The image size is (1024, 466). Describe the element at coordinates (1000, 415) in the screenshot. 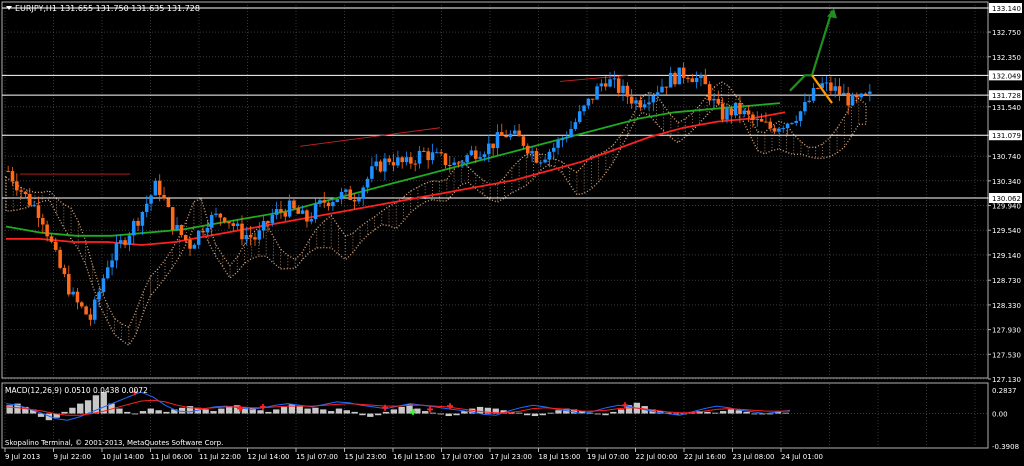

I see `macd-tick-label: 0.00` at that location.